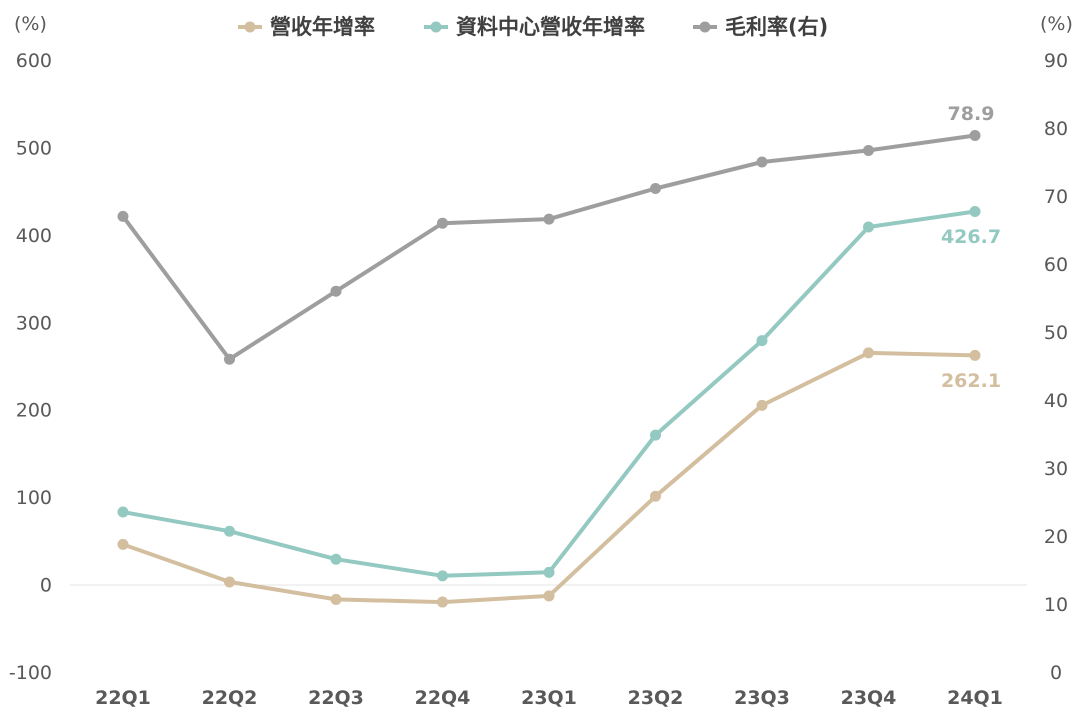 The image size is (1077, 718). I want to click on right-axis-unit: (%), so click(1056, 24).